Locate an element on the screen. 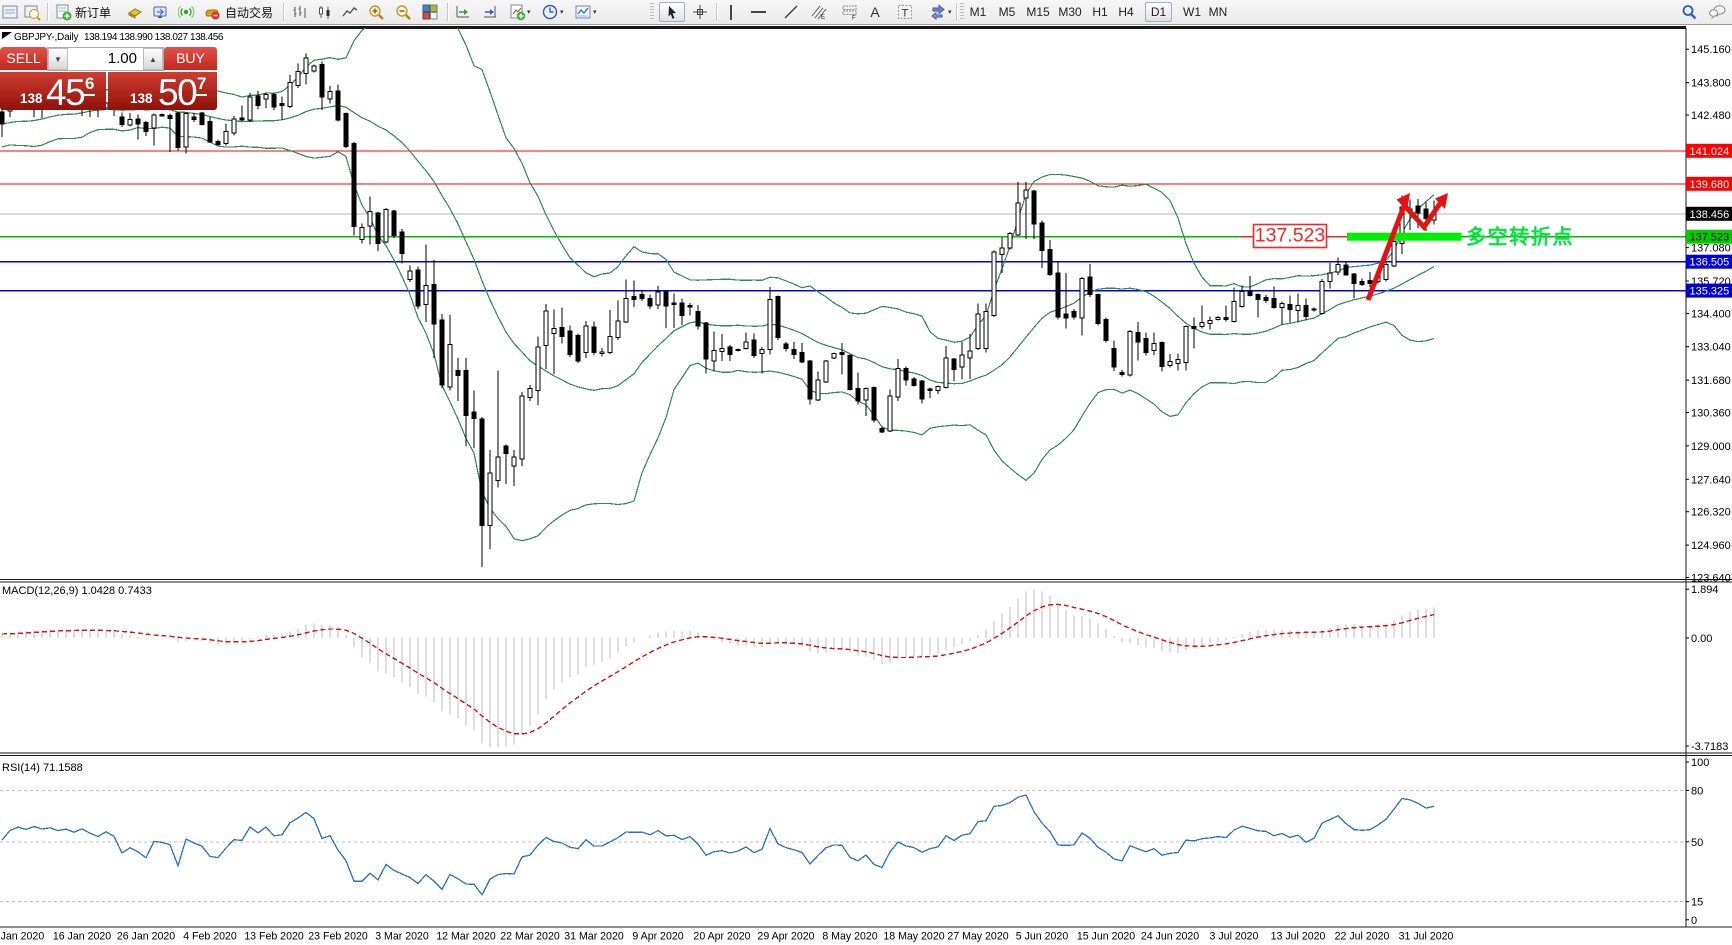 The height and width of the screenshot is (945, 1732). svg-text: 31 Mar 2020 is located at coordinates (594, 937).